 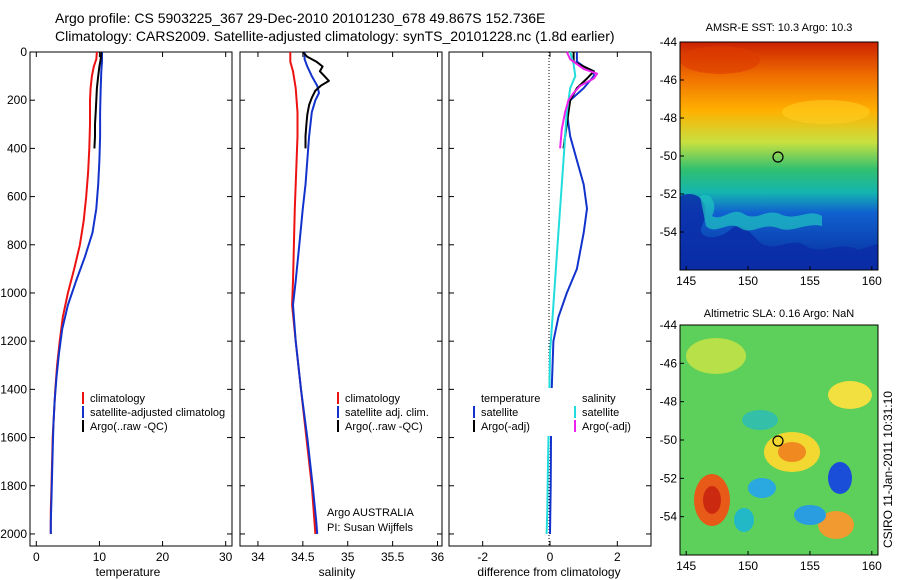 What do you see at coordinates (13, 389) in the screenshot?
I see `y-tick-label: 1400` at bounding box center [13, 389].